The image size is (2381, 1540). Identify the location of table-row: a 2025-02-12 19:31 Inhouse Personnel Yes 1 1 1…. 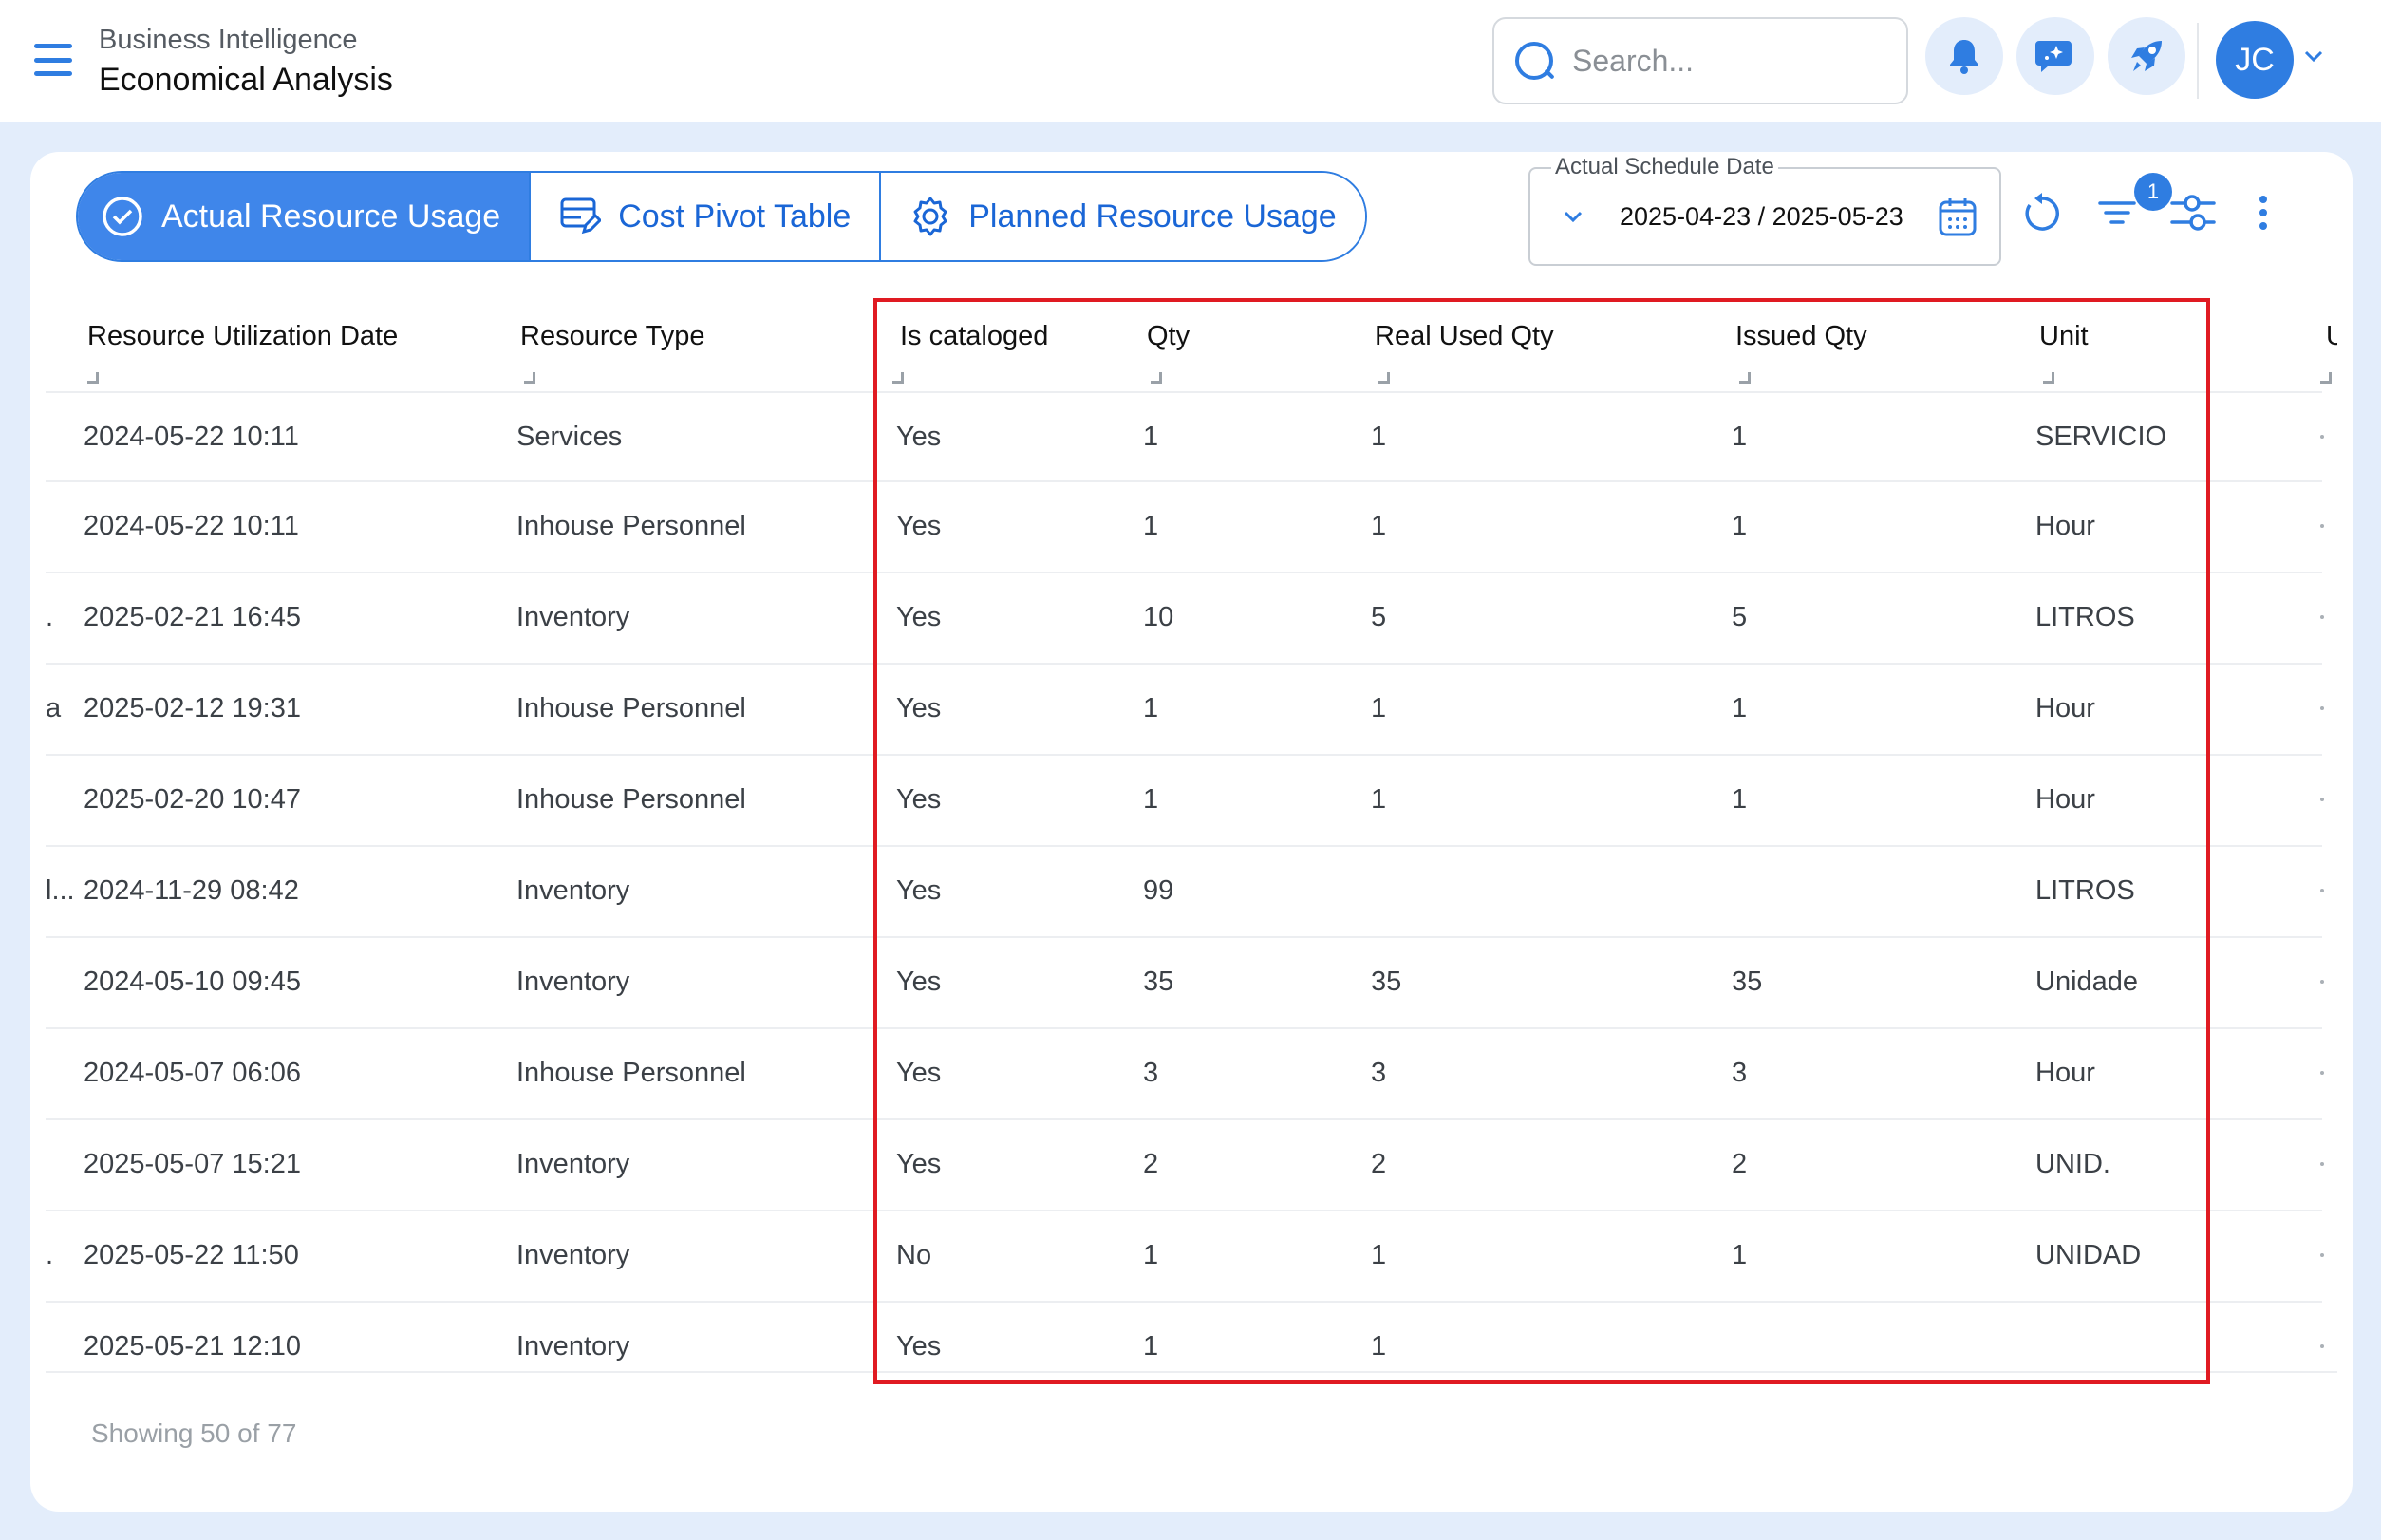
(1185, 711).